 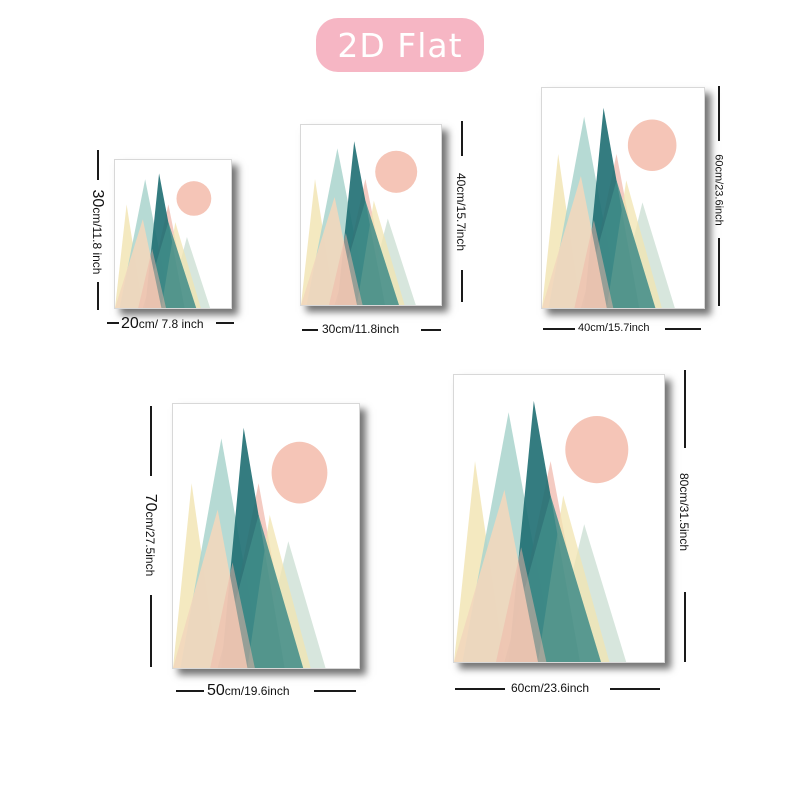 What do you see at coordinates (684, 512) in the screenshot?
I see `height-label: 80cm/31.5inch` at bounding box center [684, 512].